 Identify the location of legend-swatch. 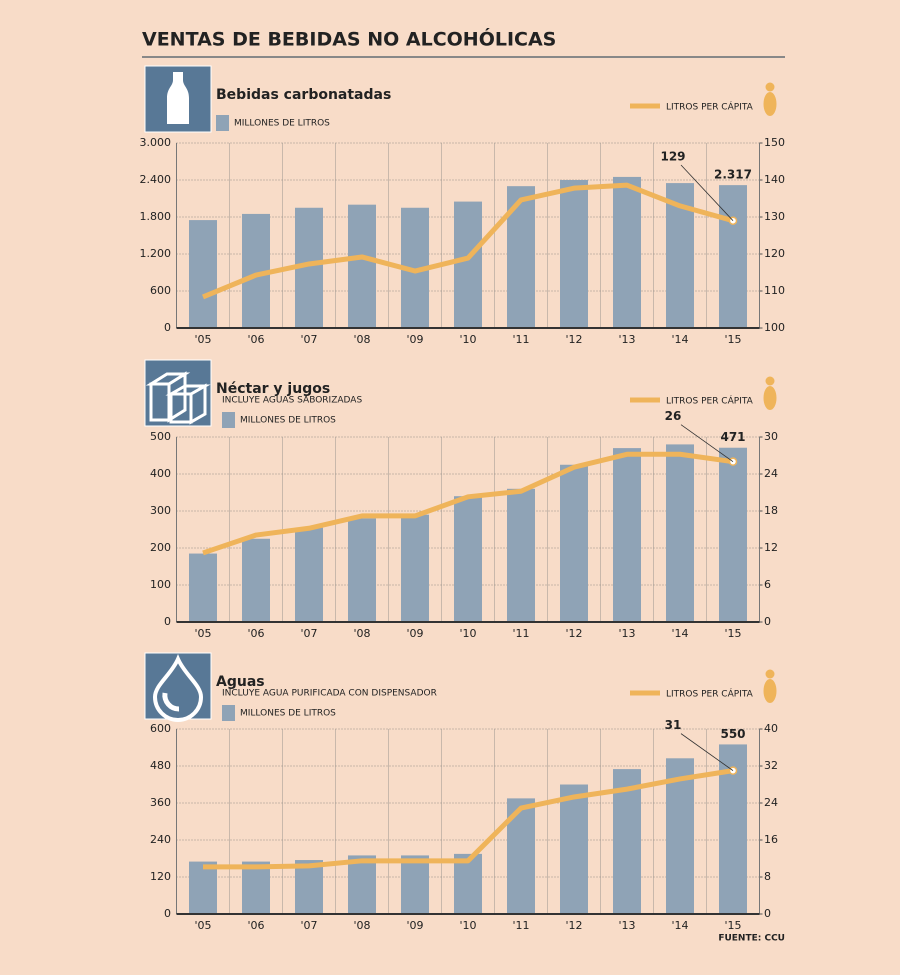
(228, 713).